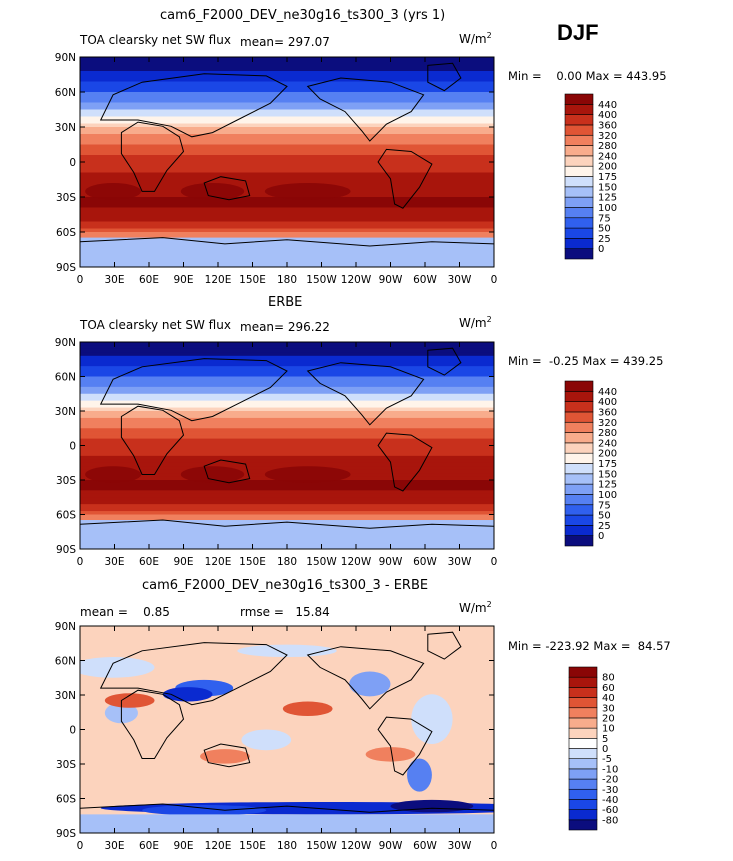  Describe the element at coordinates (607, 423) in the screenshot. I see `colorbar-label: 320` at that location.